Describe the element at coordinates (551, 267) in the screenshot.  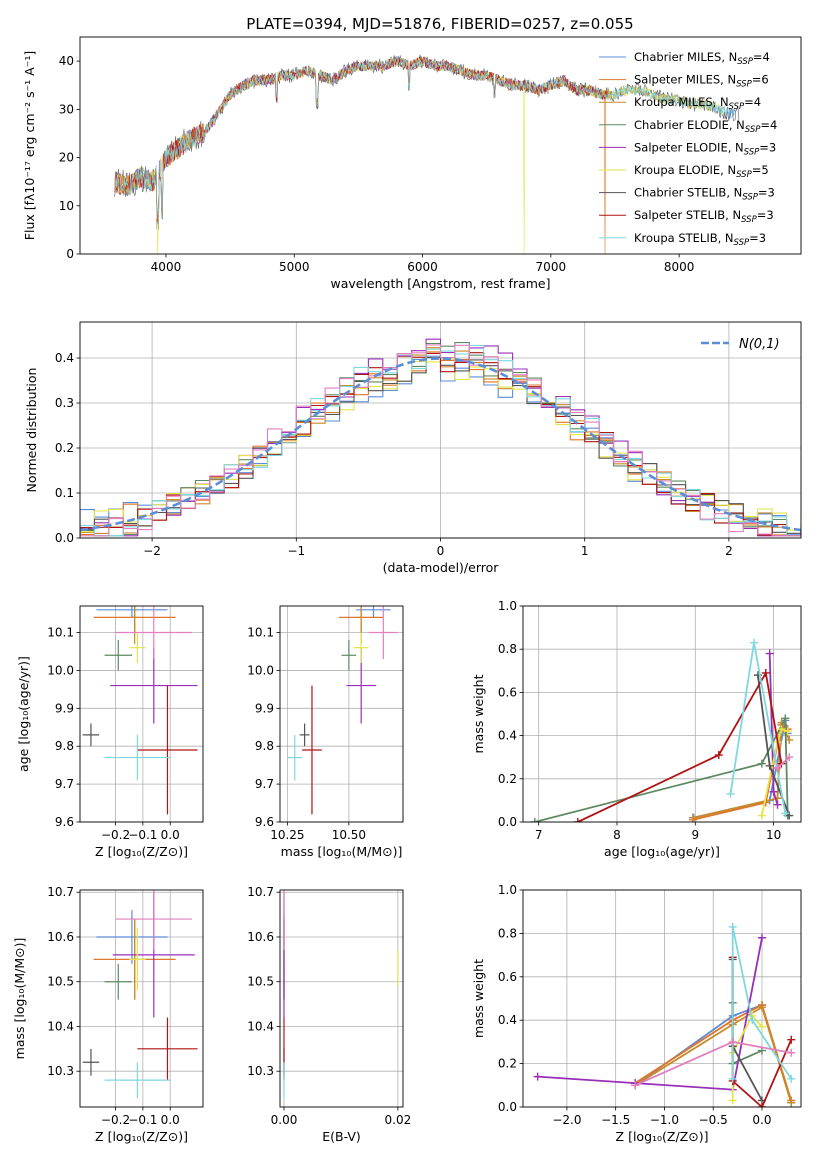
I see `x-tick-label: 7000` at that location.